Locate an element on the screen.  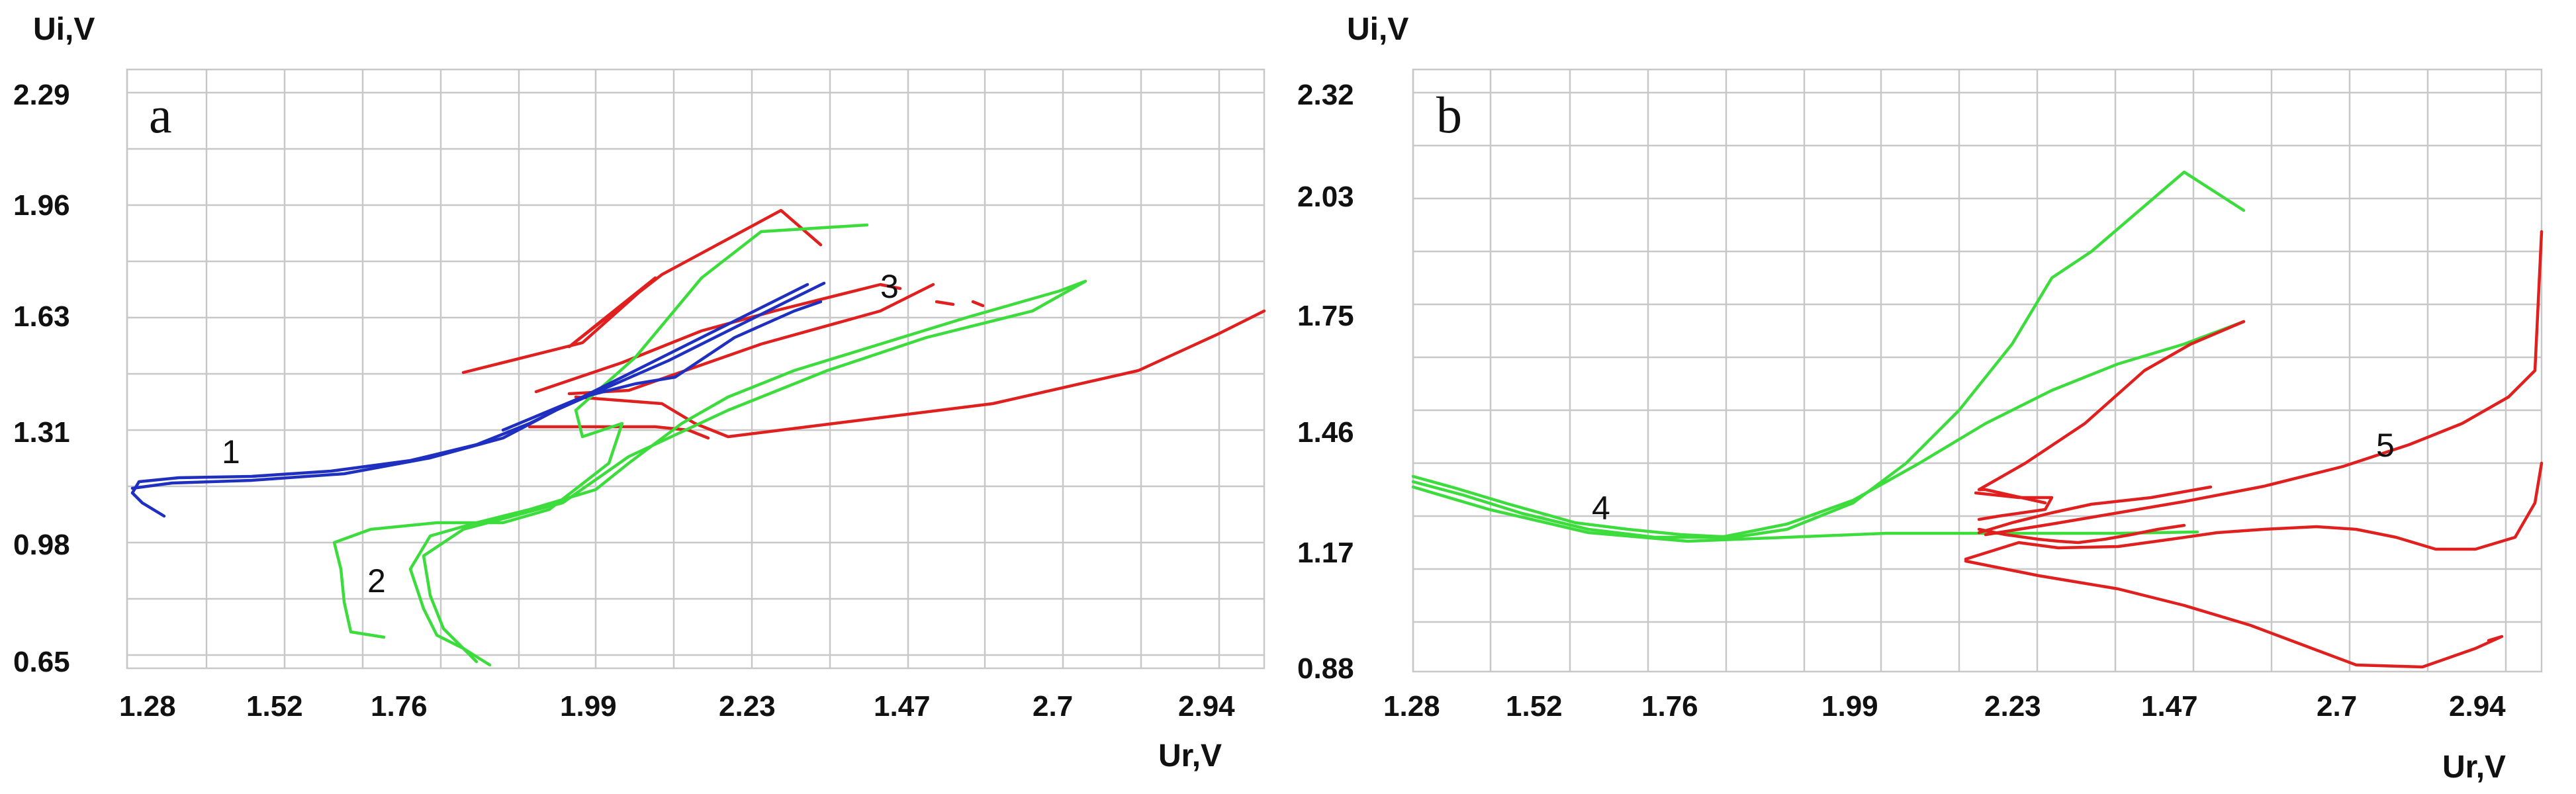
panel-b-y-tick-label: 2.32 is located at coordinates (1325, 95).